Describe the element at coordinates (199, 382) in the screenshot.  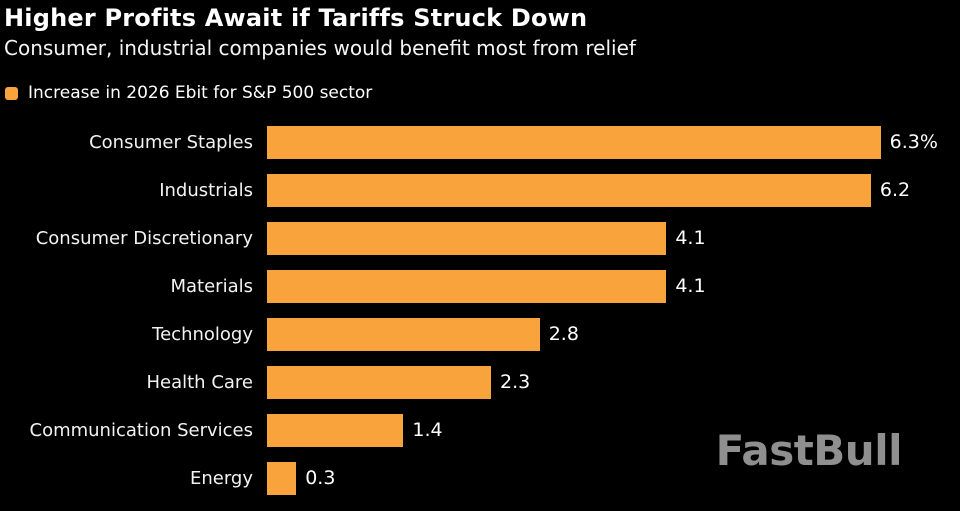
I see `category-label: Health Care` at that location.